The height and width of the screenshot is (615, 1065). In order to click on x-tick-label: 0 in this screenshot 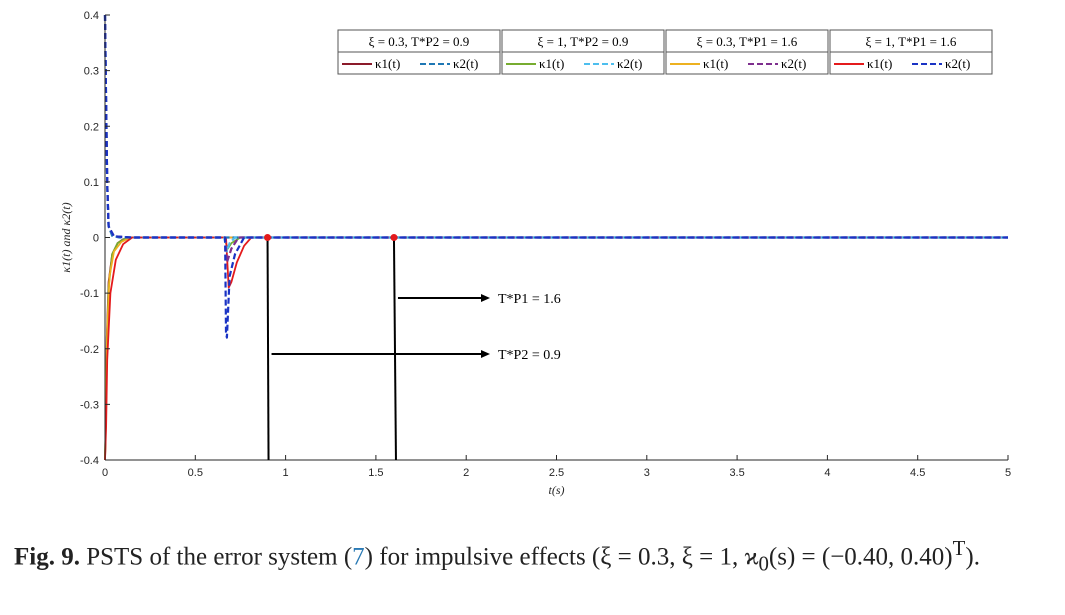, I will do `click(105, 473)`.